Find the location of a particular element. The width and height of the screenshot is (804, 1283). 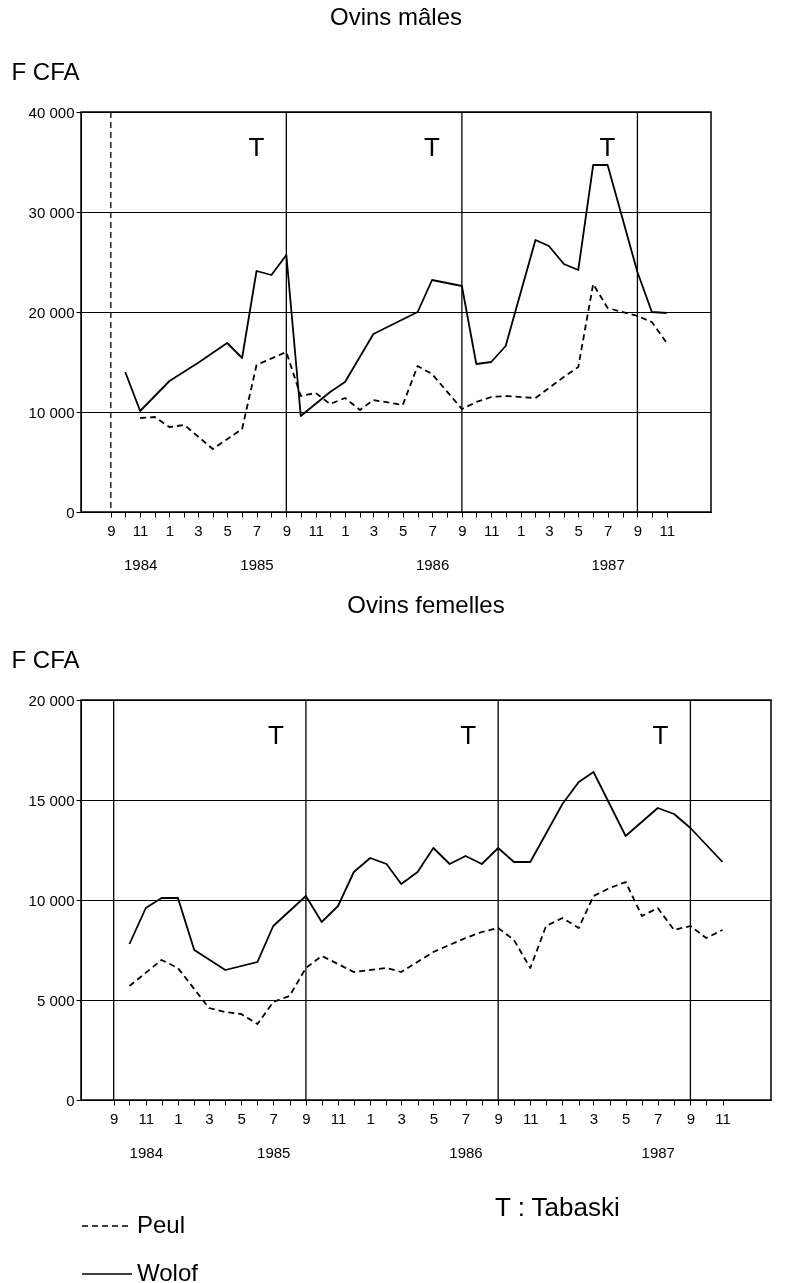

y-tick-label: 5 000 is located at coordinates (55, 1000).